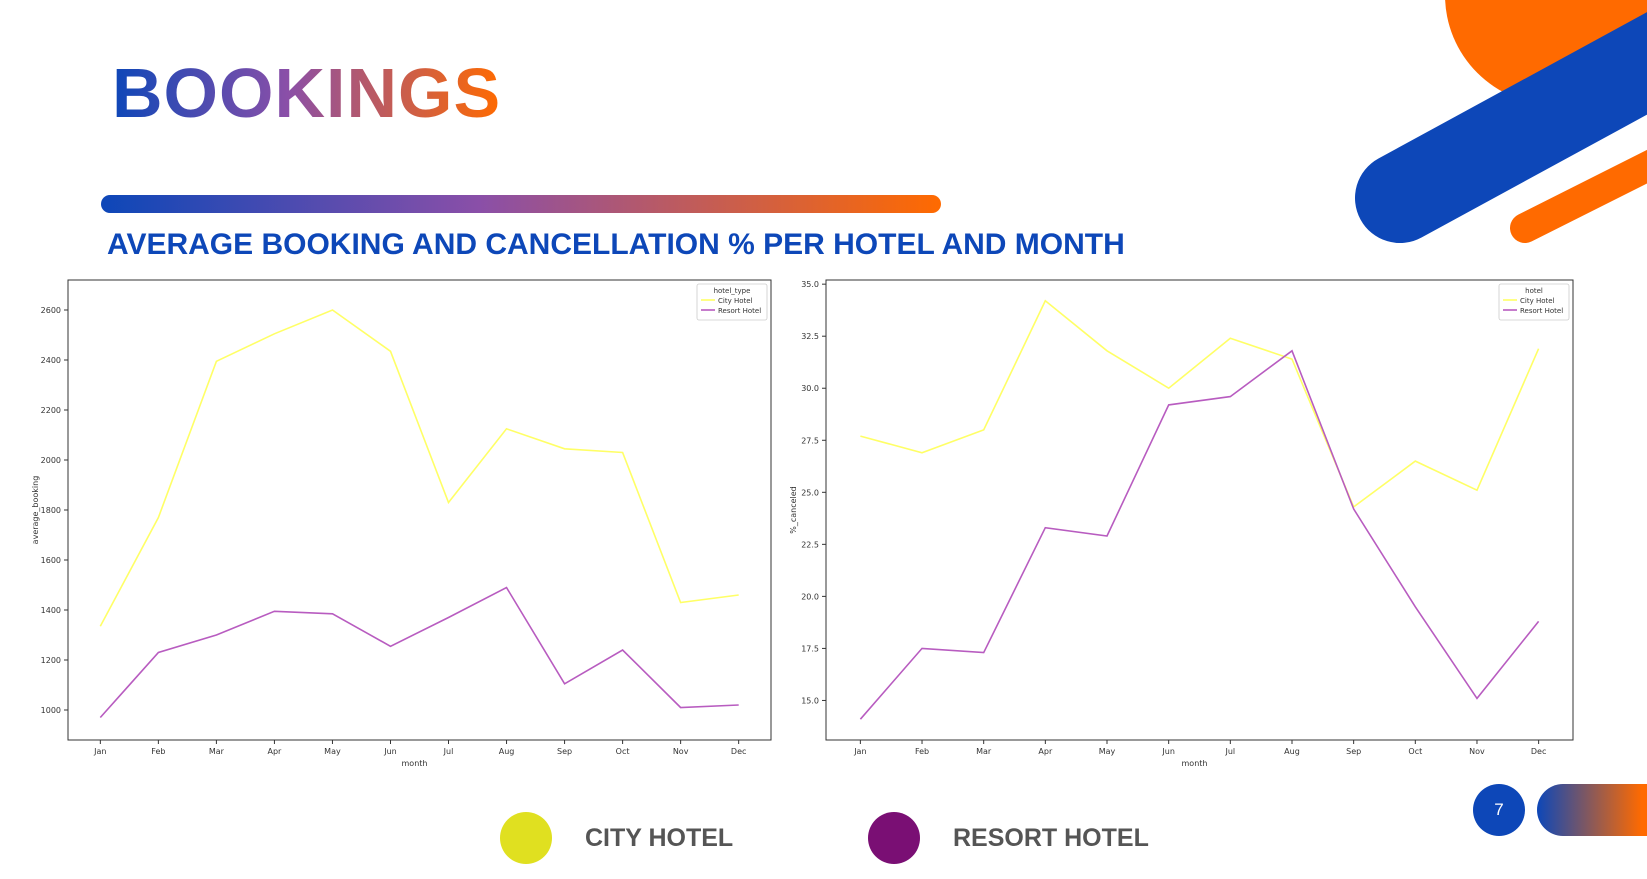 This screenshot has width=1647, height=879. I want to click on legend-title: hotel, so click(1534, 291).